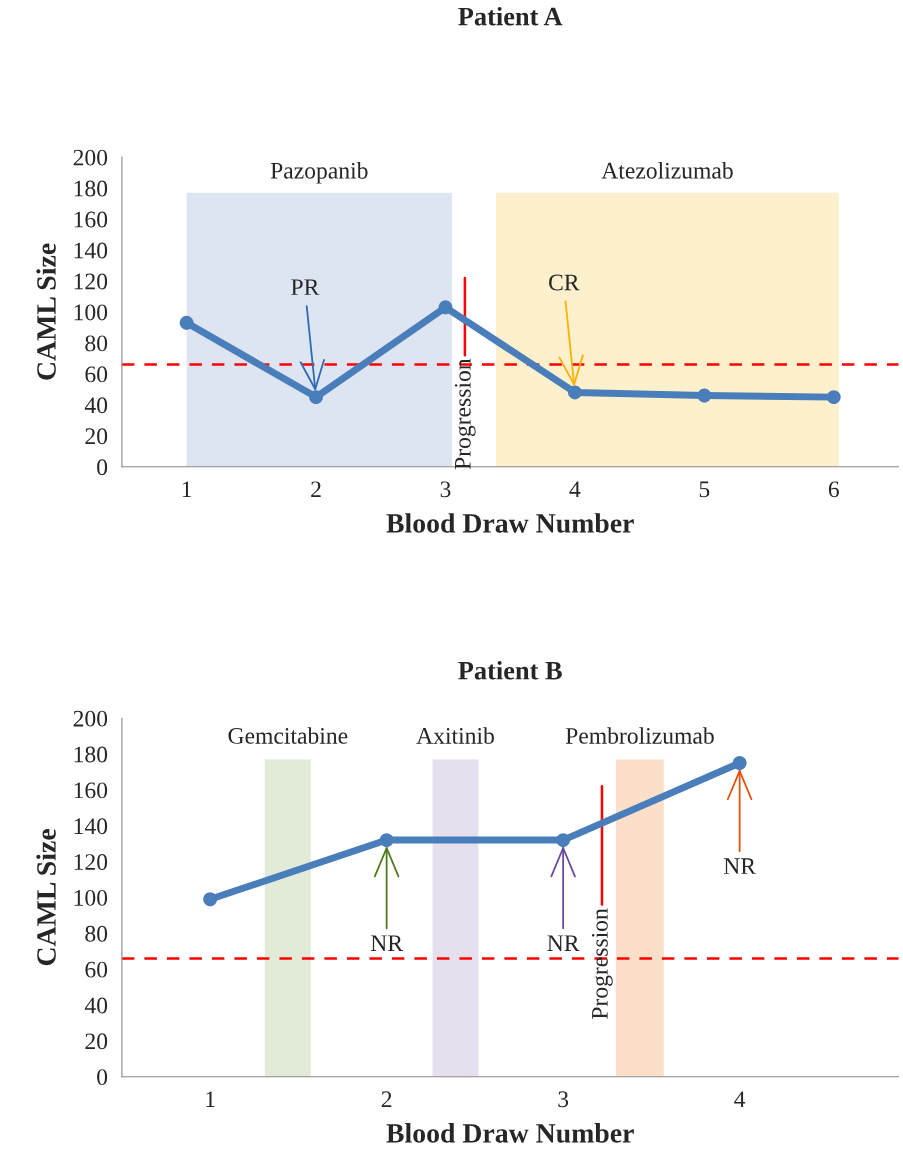 The width and height of the screenshot is (903, 1164). Describe the element at coordinates (564, 282) in the screenshot. I see `annotation: CR` at that location.